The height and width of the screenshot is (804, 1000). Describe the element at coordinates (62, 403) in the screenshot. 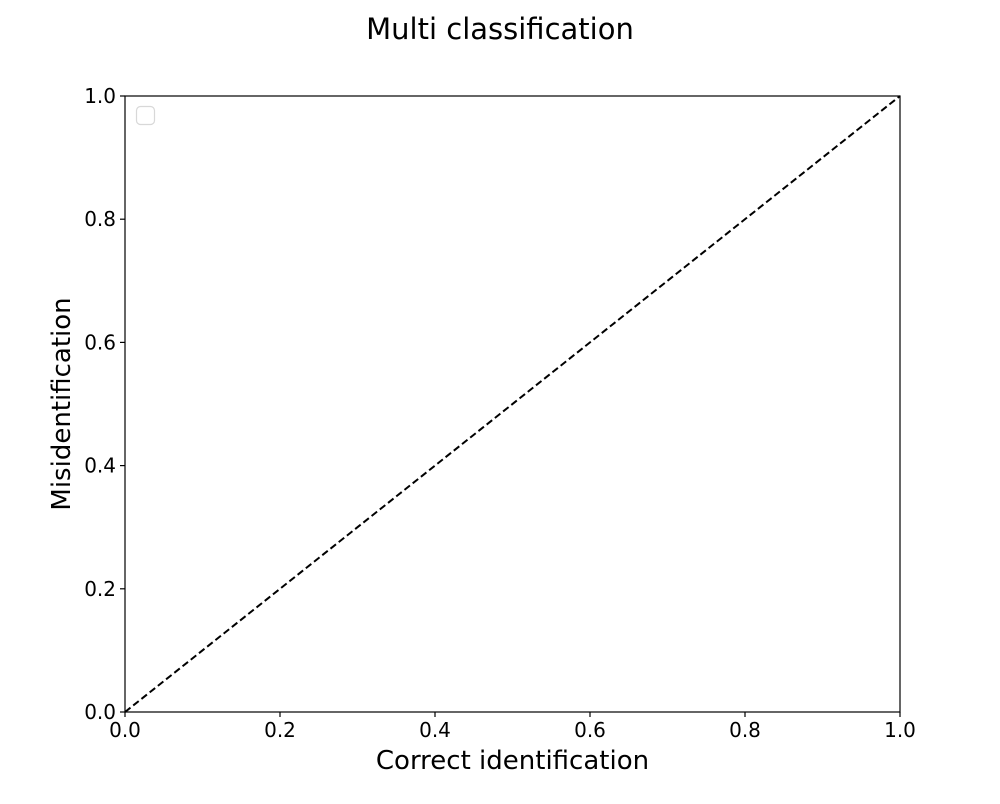

I see `y-axis-label: Misidentification` at that location.